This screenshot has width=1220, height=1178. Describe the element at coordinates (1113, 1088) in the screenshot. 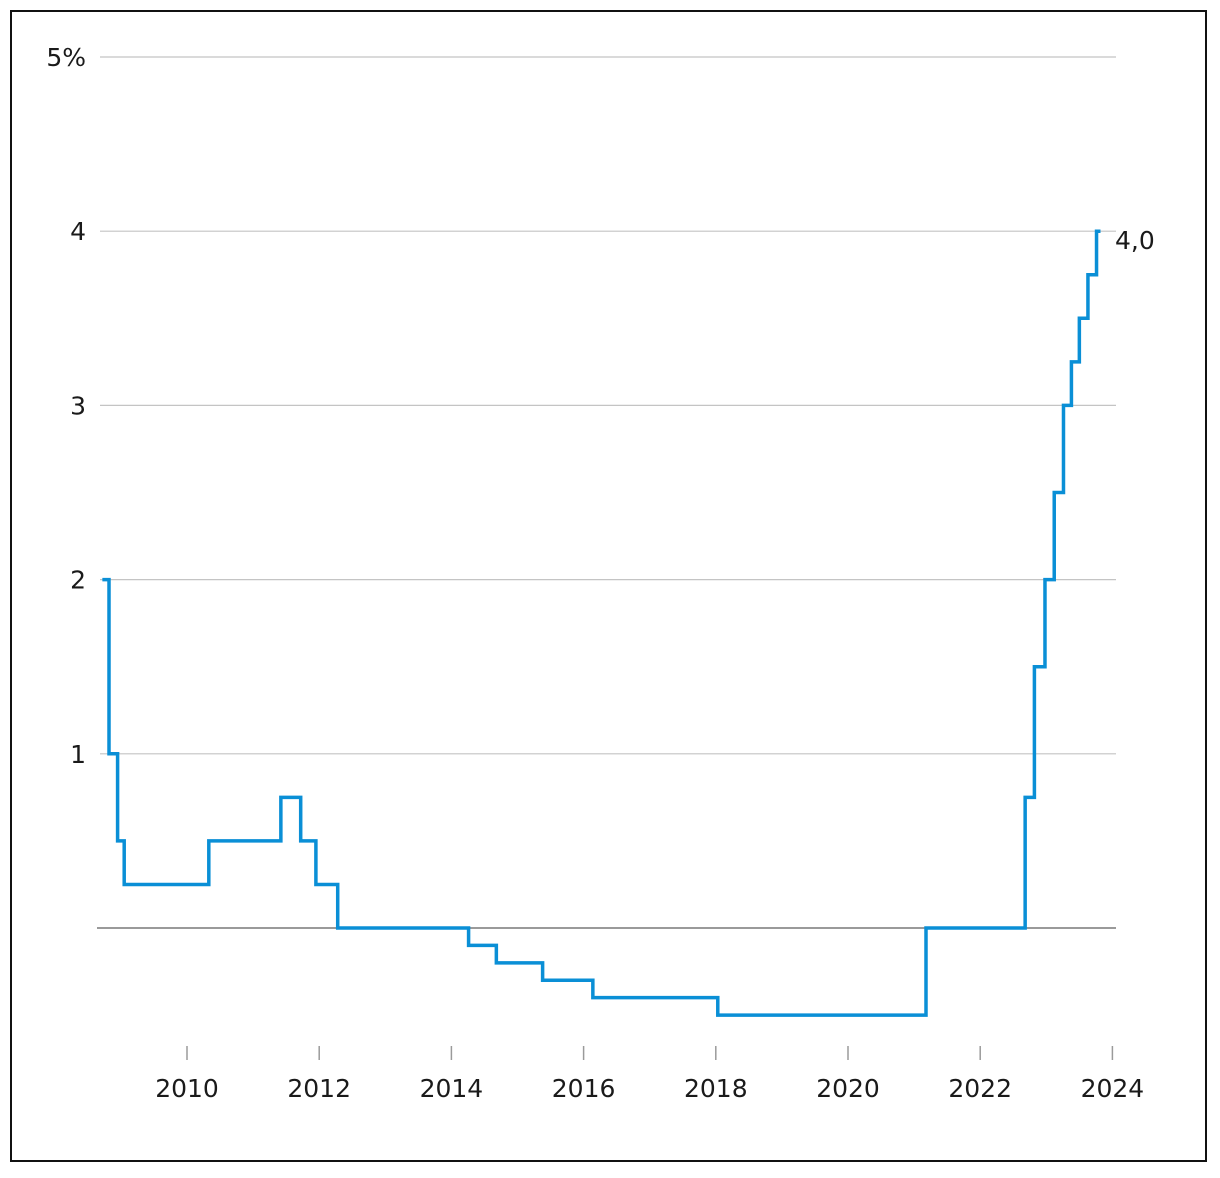

I see `x-tick-label-2024: 2024` at that location.